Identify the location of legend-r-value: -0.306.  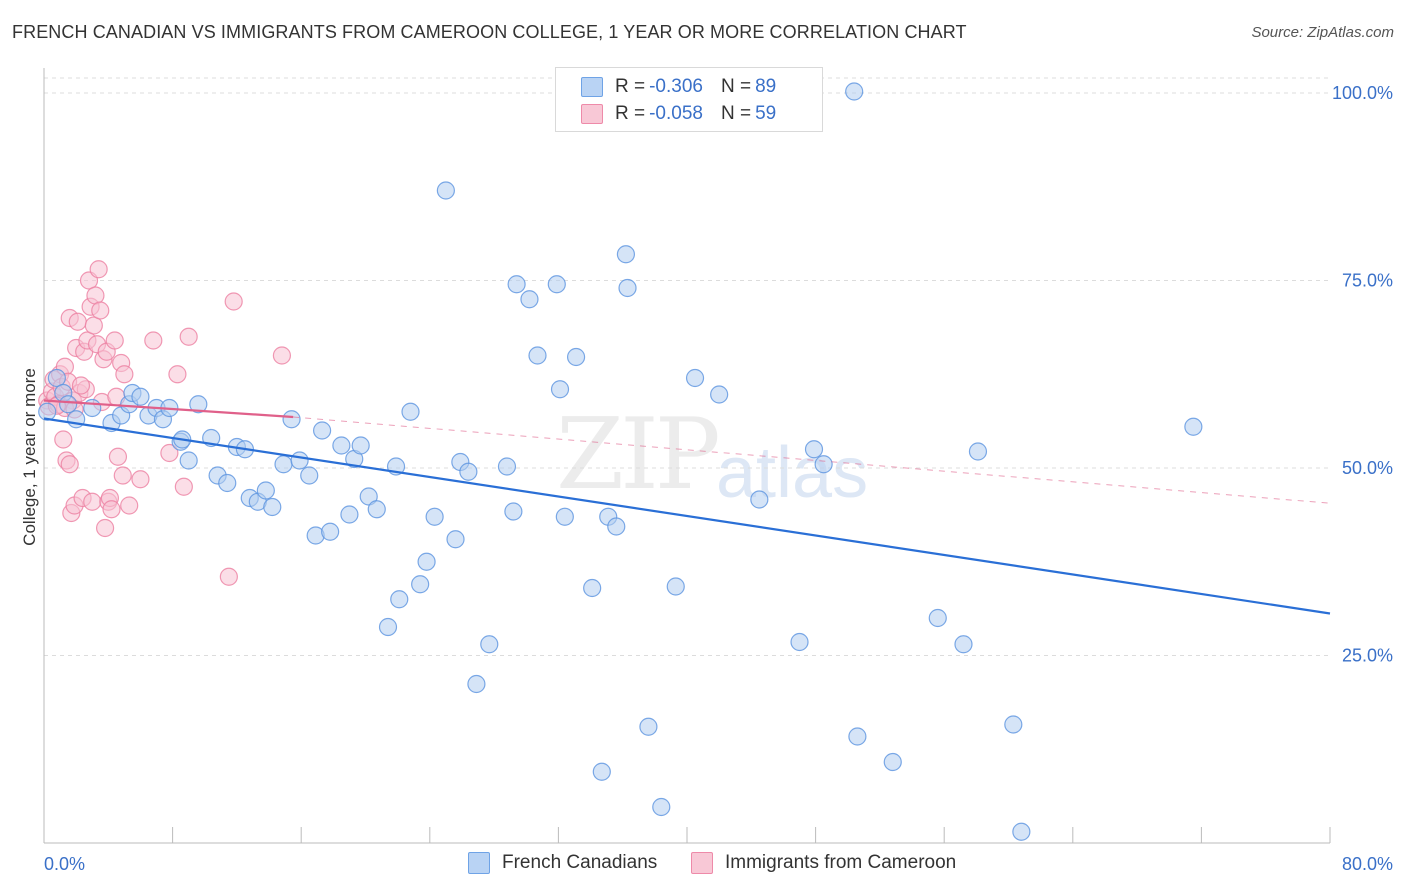
(676, 86).